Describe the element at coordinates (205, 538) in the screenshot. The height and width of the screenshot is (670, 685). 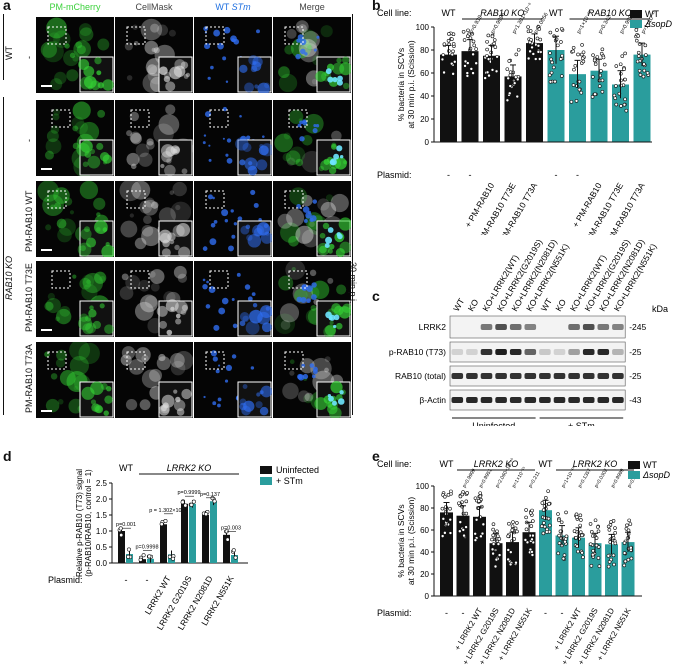
I see `bar` at that location.